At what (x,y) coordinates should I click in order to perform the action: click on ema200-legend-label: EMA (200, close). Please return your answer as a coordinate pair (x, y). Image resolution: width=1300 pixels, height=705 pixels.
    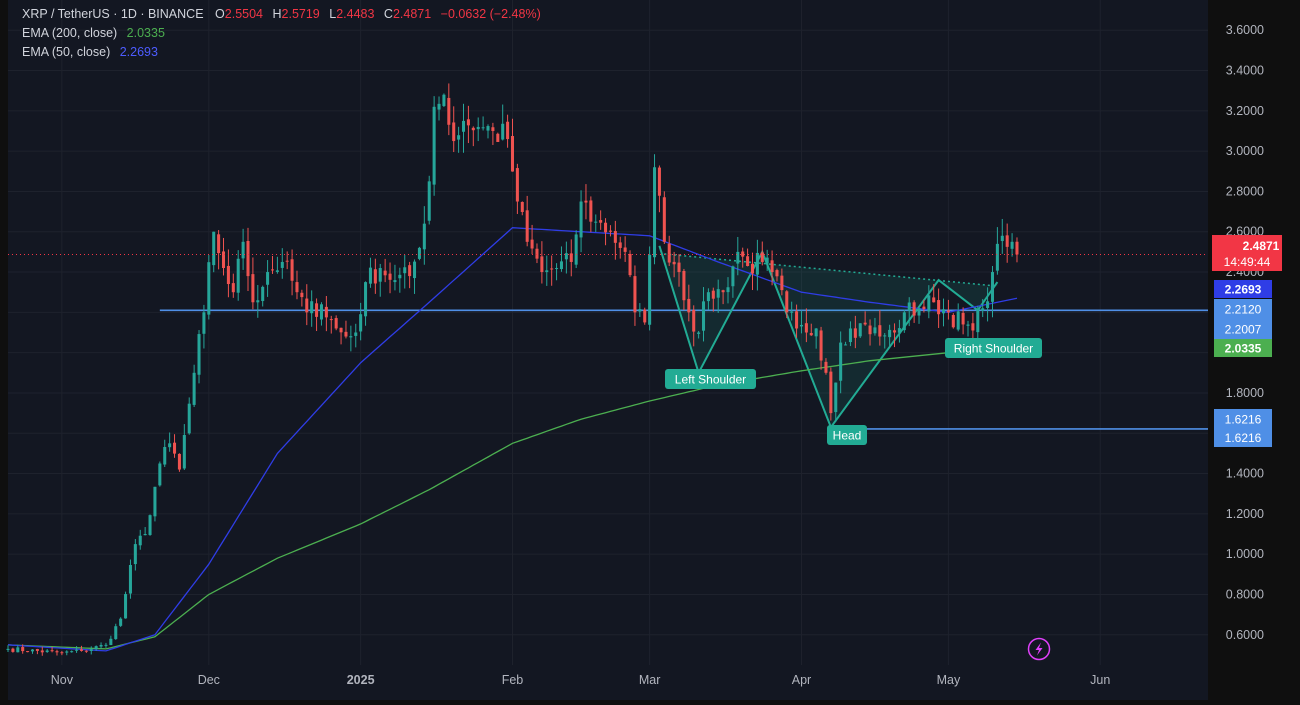
    Looking at the image, I should click on (69, 33).